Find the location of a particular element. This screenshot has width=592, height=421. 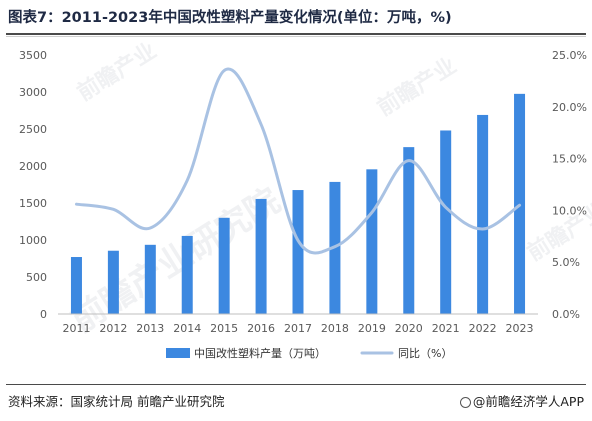

bar-2011 is located at coordinates (76, 285).